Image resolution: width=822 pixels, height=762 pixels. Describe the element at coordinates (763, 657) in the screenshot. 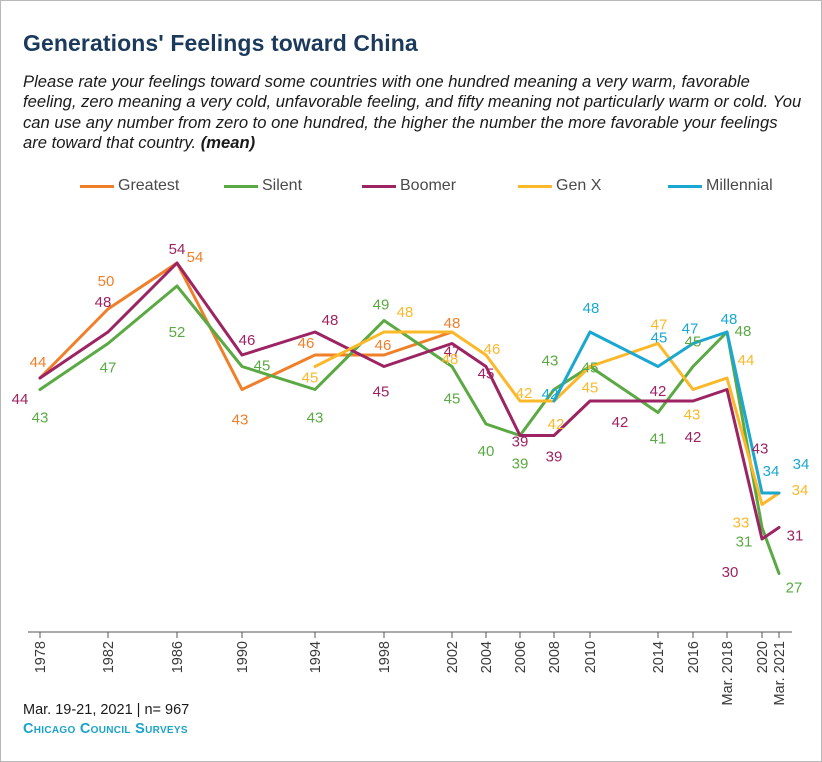

I see `x-tick-label: 2020` at that location.